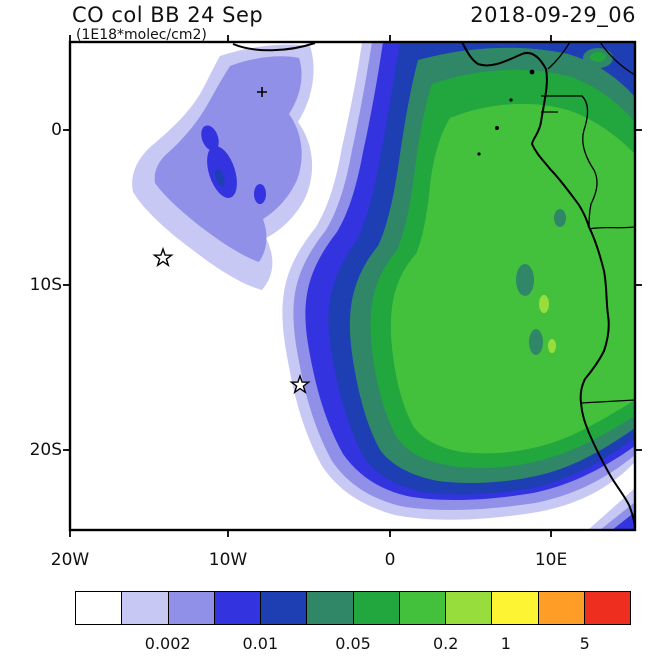  Describe the element at coordinates (45, 450) in the screenshot. I see `y-tick-label: 20S` at that location.